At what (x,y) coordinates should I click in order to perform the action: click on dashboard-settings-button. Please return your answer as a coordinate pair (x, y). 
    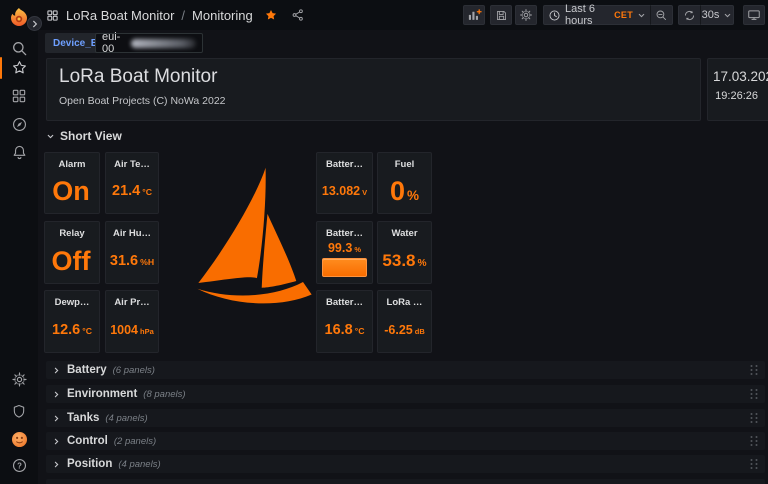
    Looking at the image, I should click on (526, 15).